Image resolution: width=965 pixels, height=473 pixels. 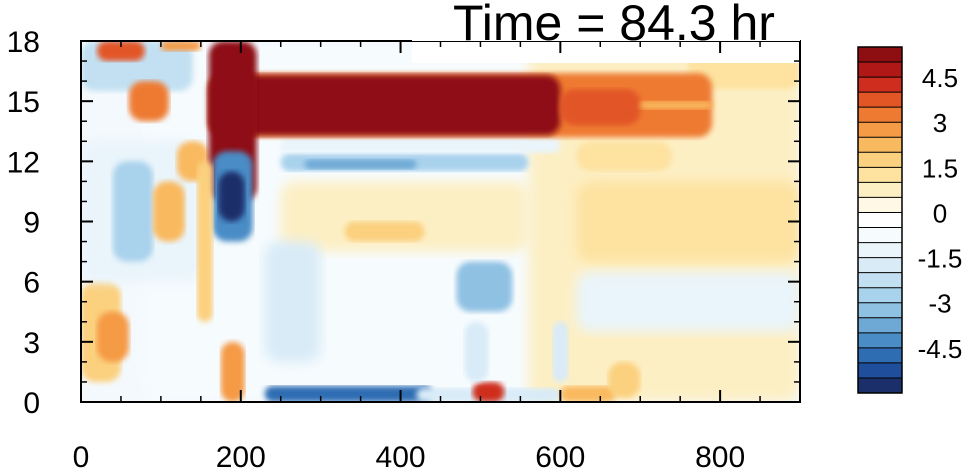 I want to click on title-mask, so click(x=606, y=52).